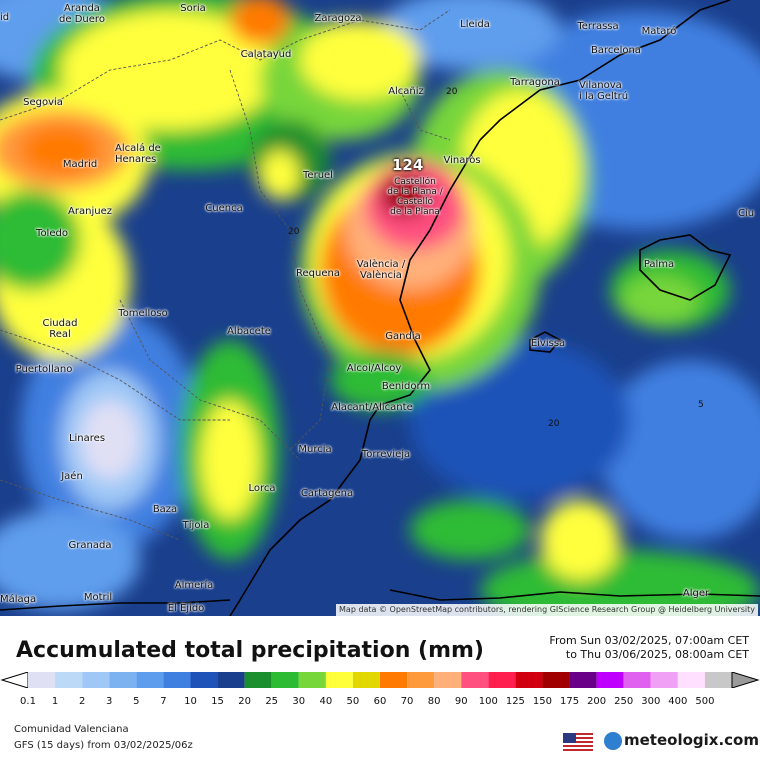  Describe the element at coordinates (60, 329) in the screenshot. I see `city-label: Ciudad Real` at that location.